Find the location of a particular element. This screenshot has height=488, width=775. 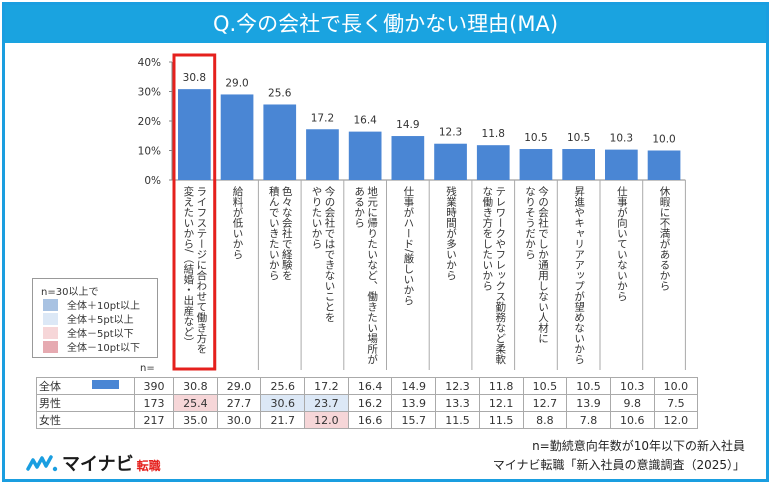

value-cell: 17.2 is located at coordinates (326, 386).